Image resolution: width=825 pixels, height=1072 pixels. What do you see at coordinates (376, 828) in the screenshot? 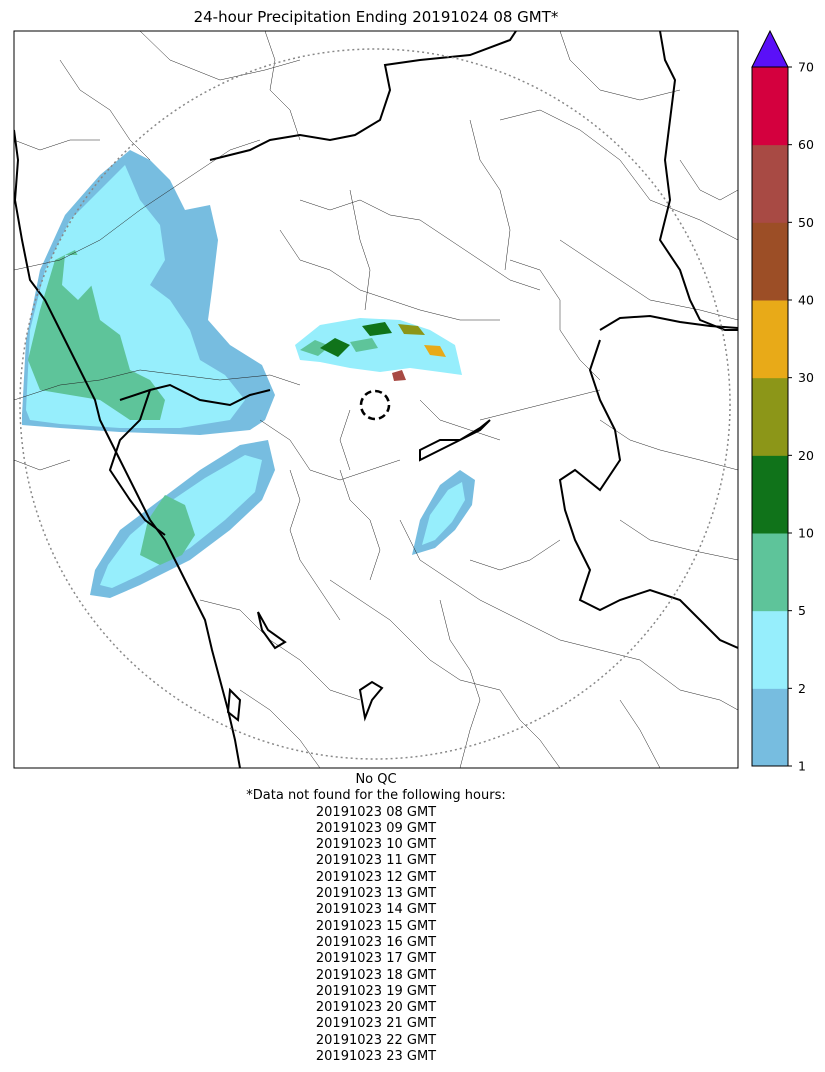
I see `missing-hour-item: 20191023 09 GMT` at bounding box center [376, 828].